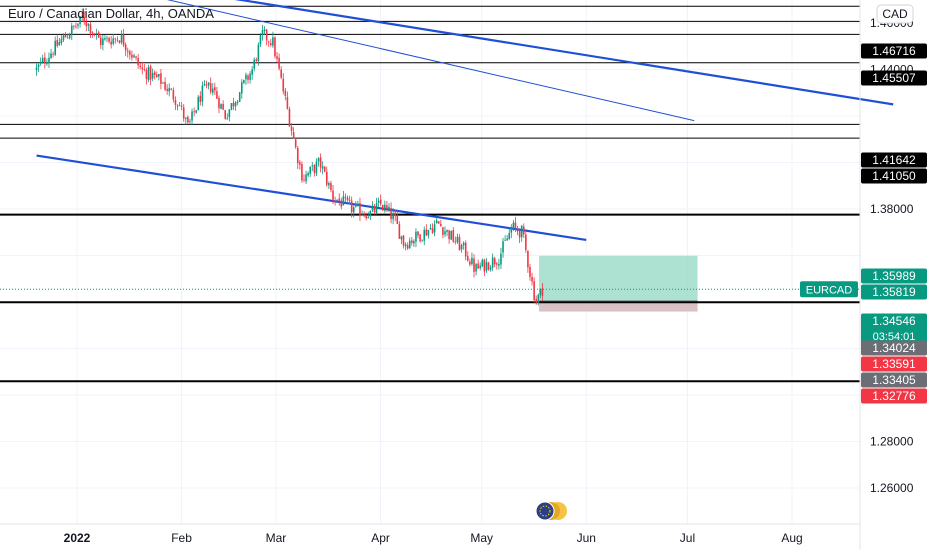 The image size is (932, 550). What do you see at coordinates (894, 160) in the screenshot?
I see `price-label-text: 1.41642` at bounding box center [894, 160].